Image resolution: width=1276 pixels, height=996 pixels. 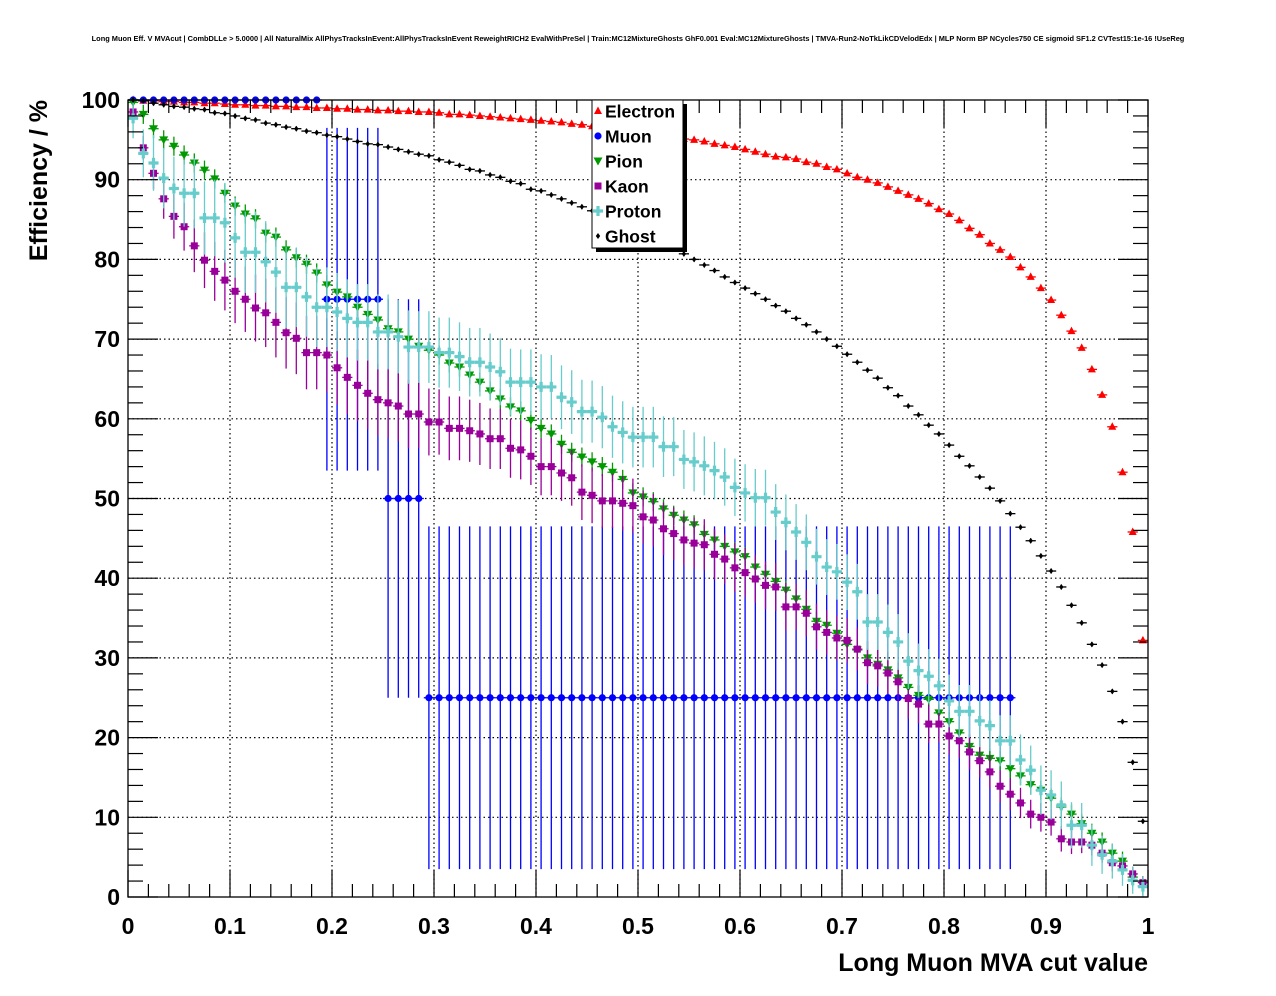 I want to click on pion-point, so click(x=581, y=457).